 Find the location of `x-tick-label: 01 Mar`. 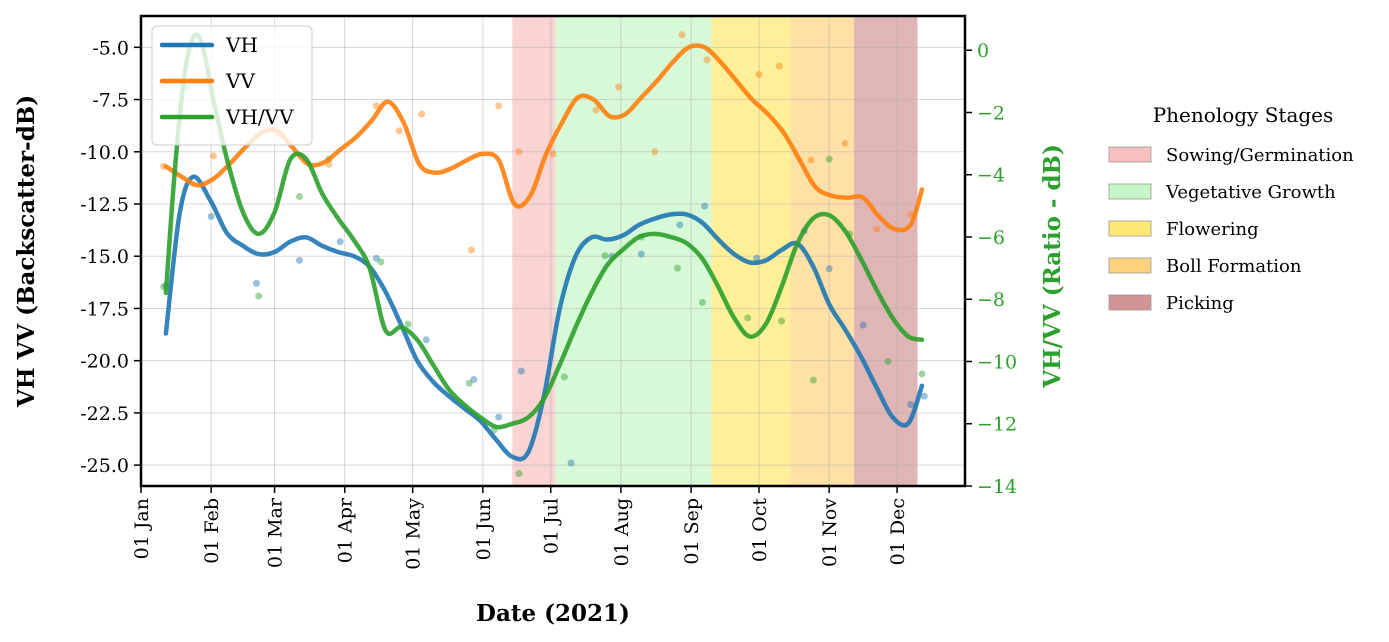

x-tick-label: 01 Mar is located at coordinates (276, 532).